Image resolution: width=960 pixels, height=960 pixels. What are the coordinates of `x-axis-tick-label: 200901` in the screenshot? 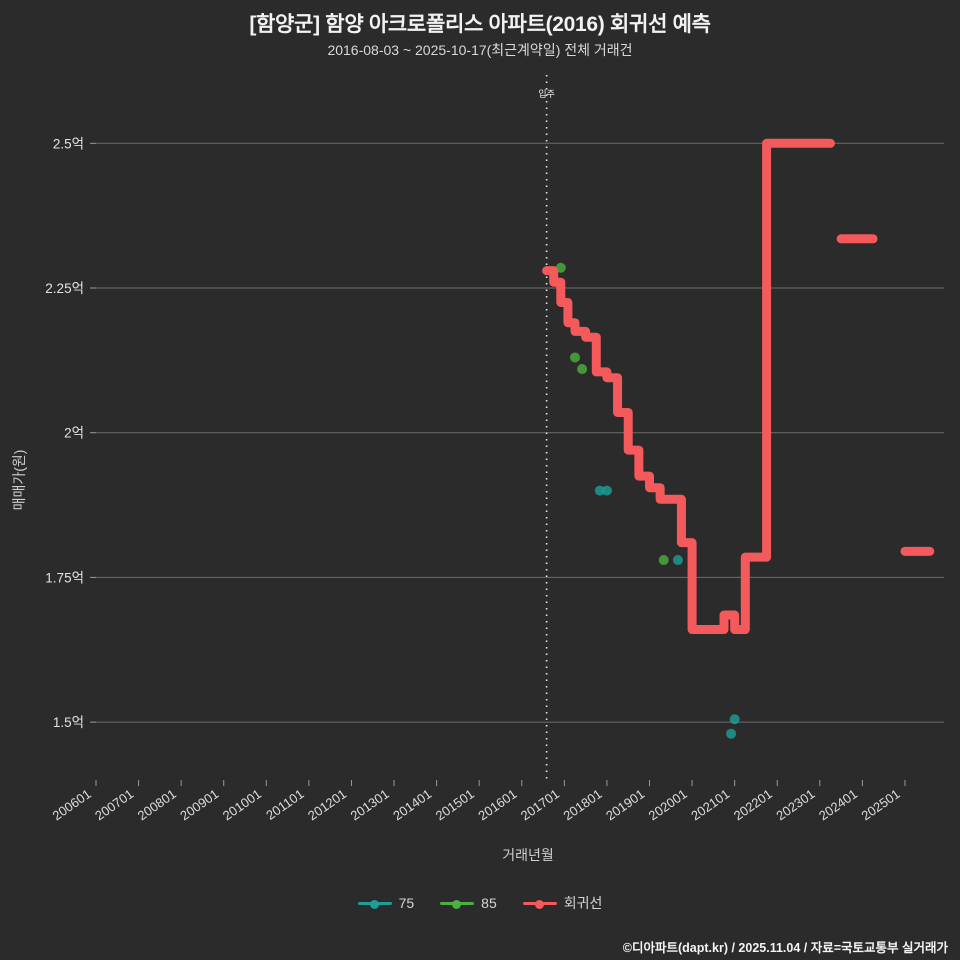 It's located at (199, 804).